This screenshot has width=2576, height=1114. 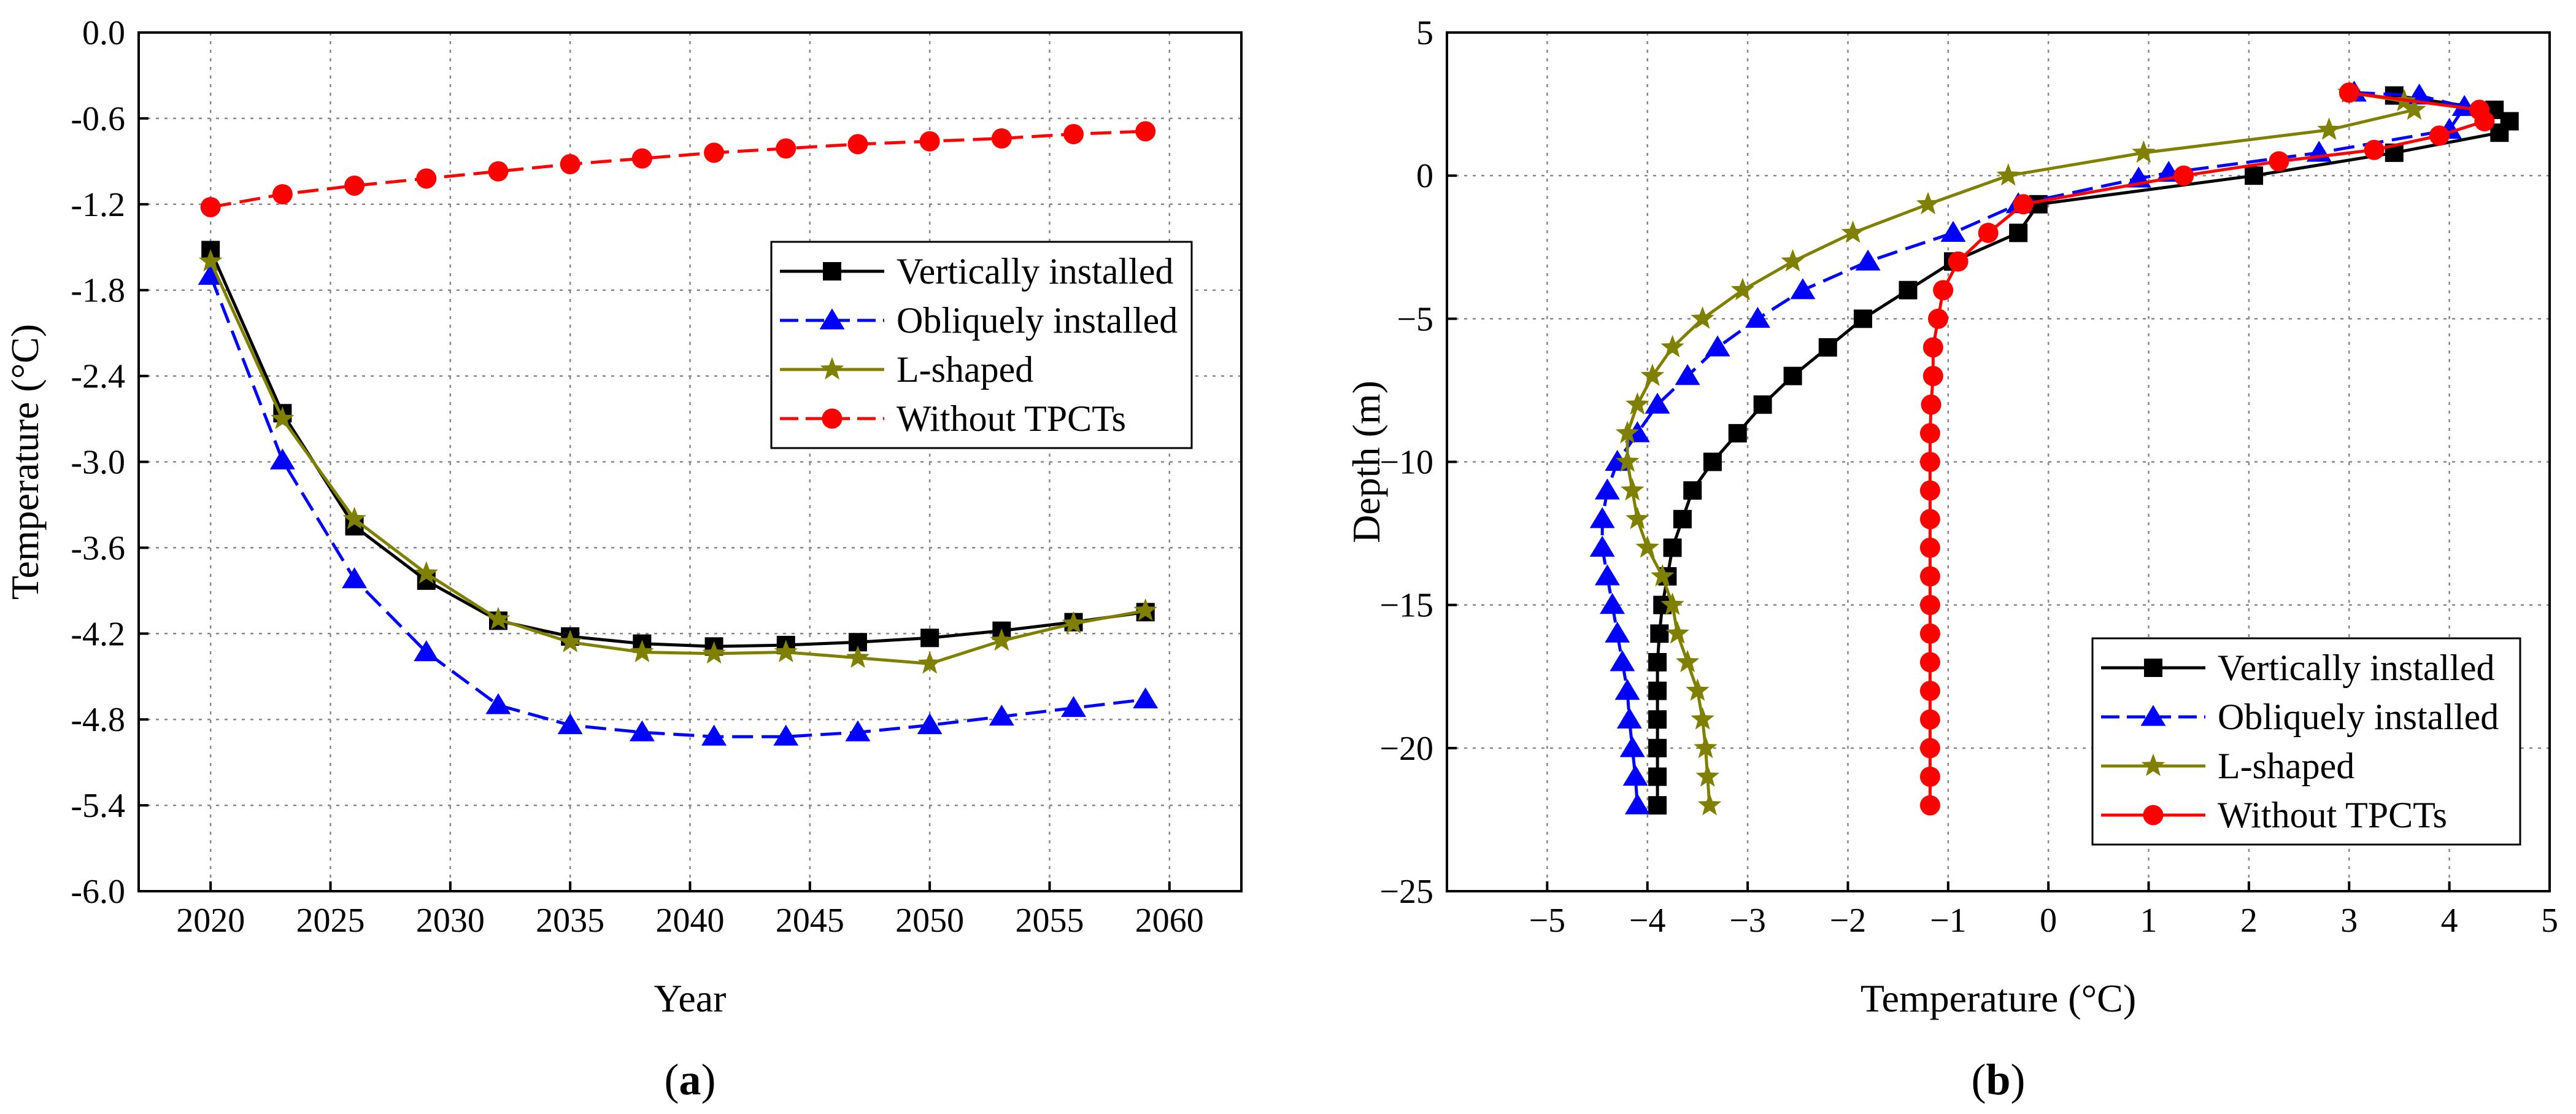 What do you see at coordinates (810, 921) in the screenshot?
I see `x-tick-label: 2045` at bounding box center [810, 921].